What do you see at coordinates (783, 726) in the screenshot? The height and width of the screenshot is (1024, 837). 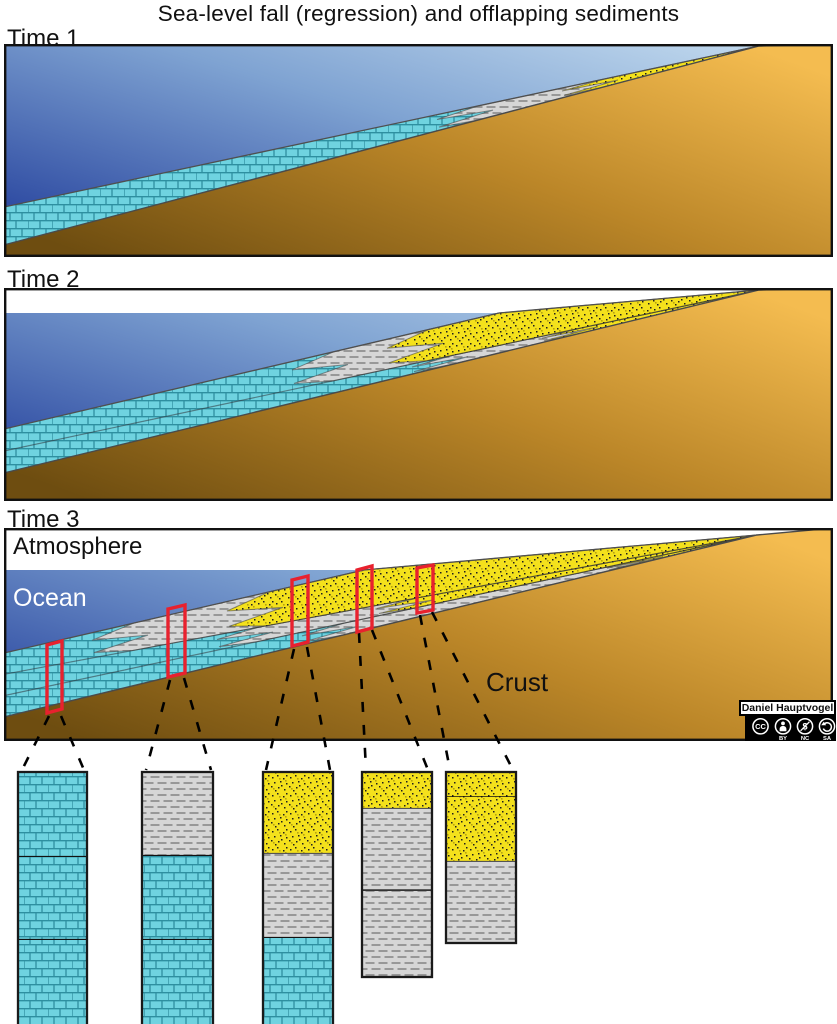 I see `cc-by-icon` at bounding box center [783, 726].